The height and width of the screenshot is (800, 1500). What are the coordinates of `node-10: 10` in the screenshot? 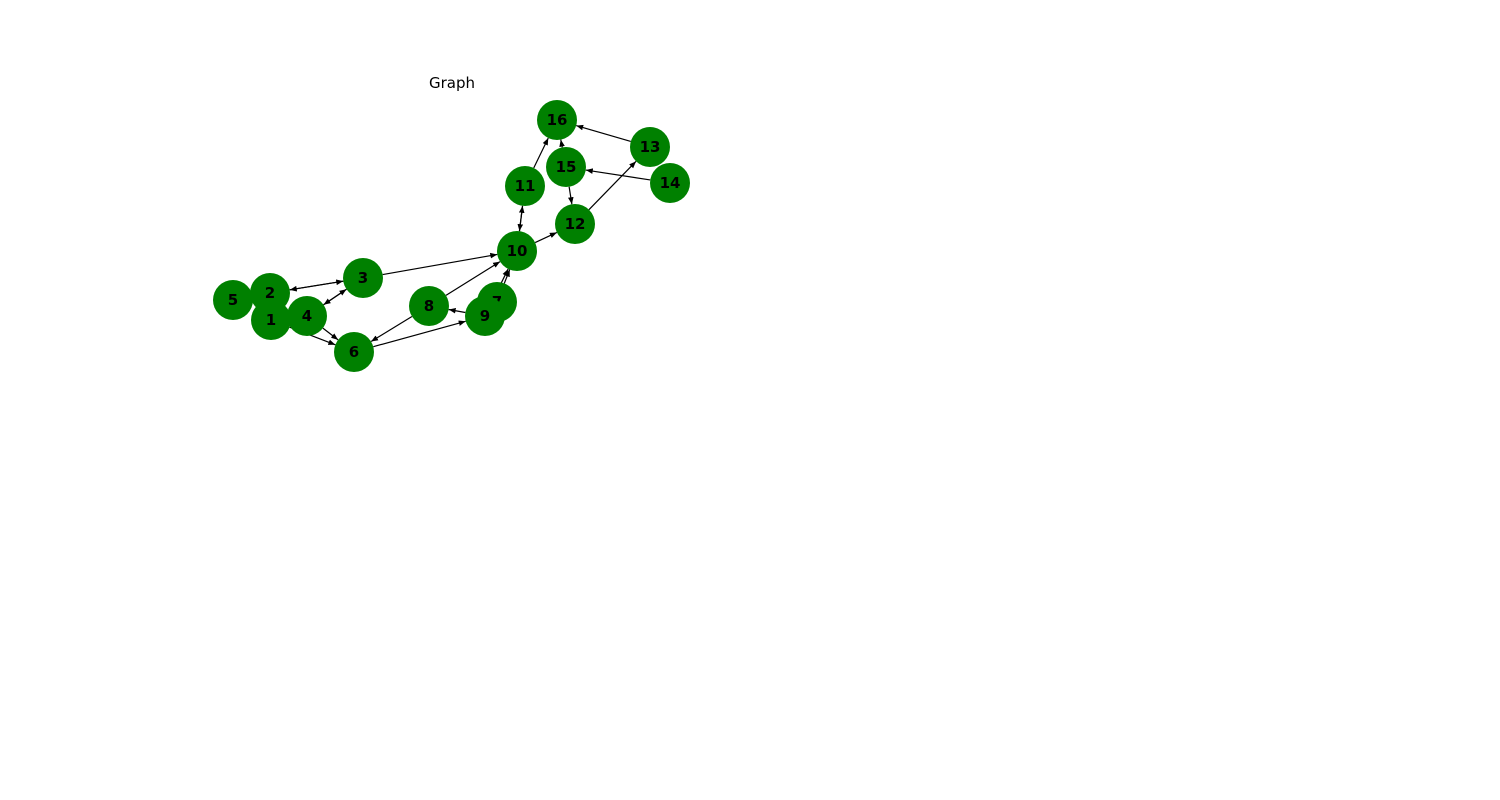 It's located at (517, 251).